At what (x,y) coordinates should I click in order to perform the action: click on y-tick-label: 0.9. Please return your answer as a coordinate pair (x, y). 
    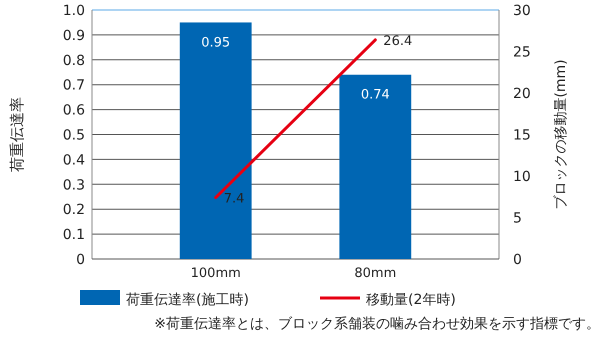
    Looking at the image, I should click on (73, 36).